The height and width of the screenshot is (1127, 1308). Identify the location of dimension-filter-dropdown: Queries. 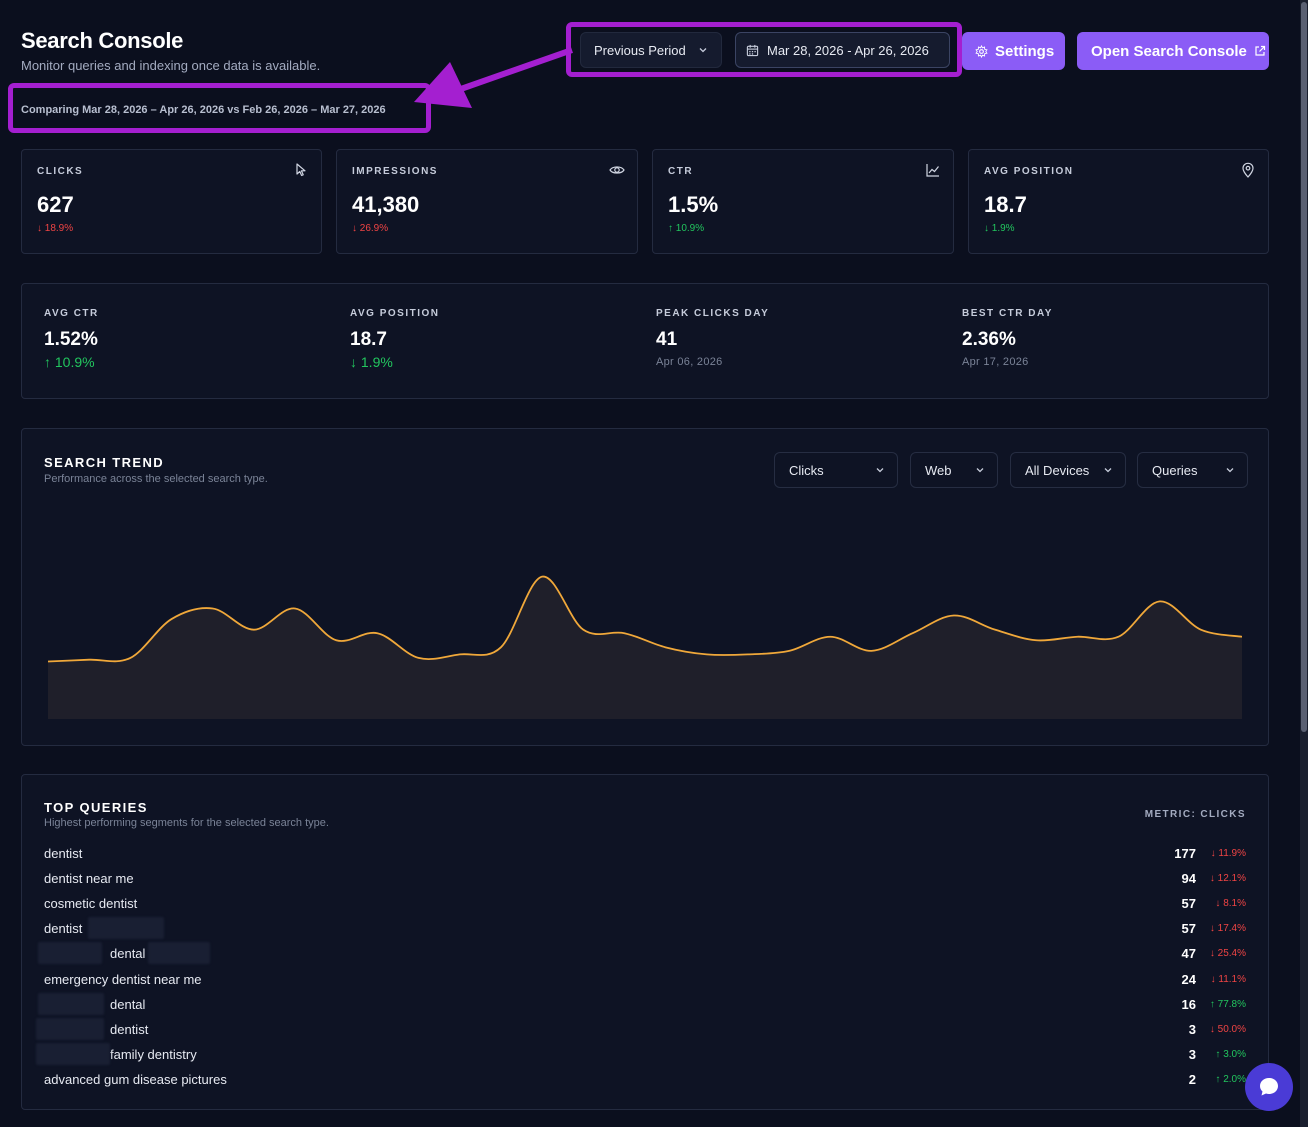
(1192, 470).